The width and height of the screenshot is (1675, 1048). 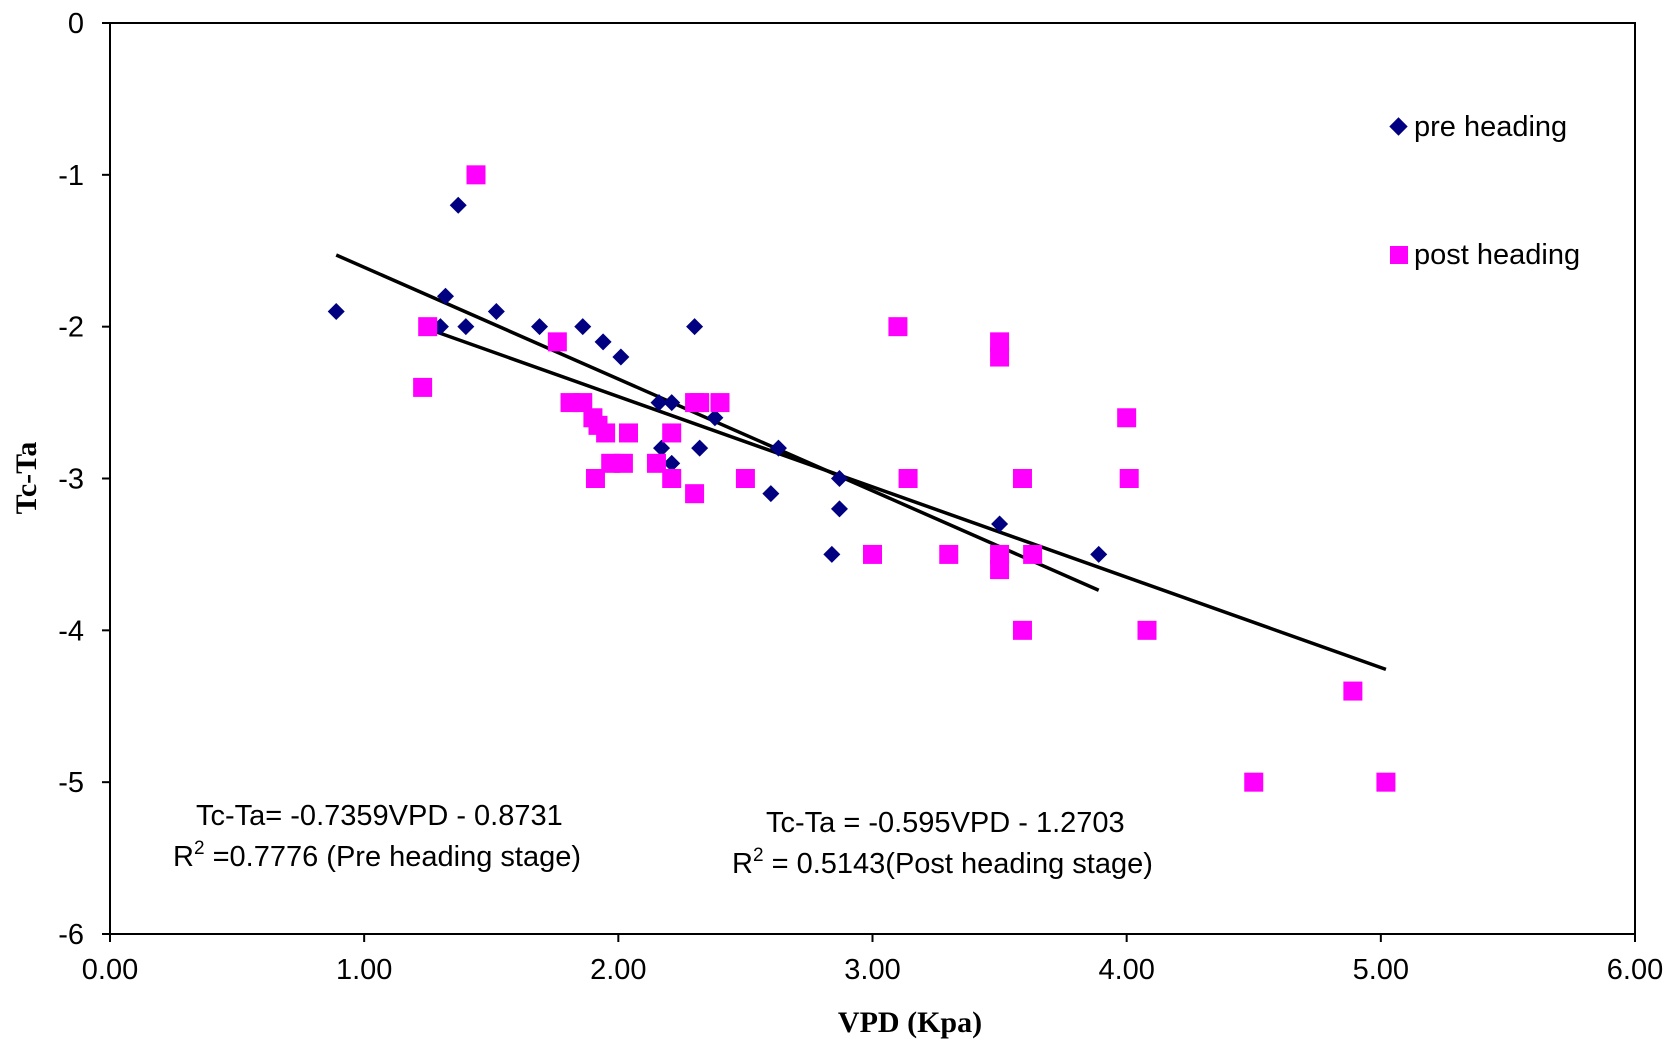 What do you see at coordinates (958, 864) in the screenshot?
I see `post-r2-rest: = 0.5143(Post heading stage)` at bounding box center [958, 864].